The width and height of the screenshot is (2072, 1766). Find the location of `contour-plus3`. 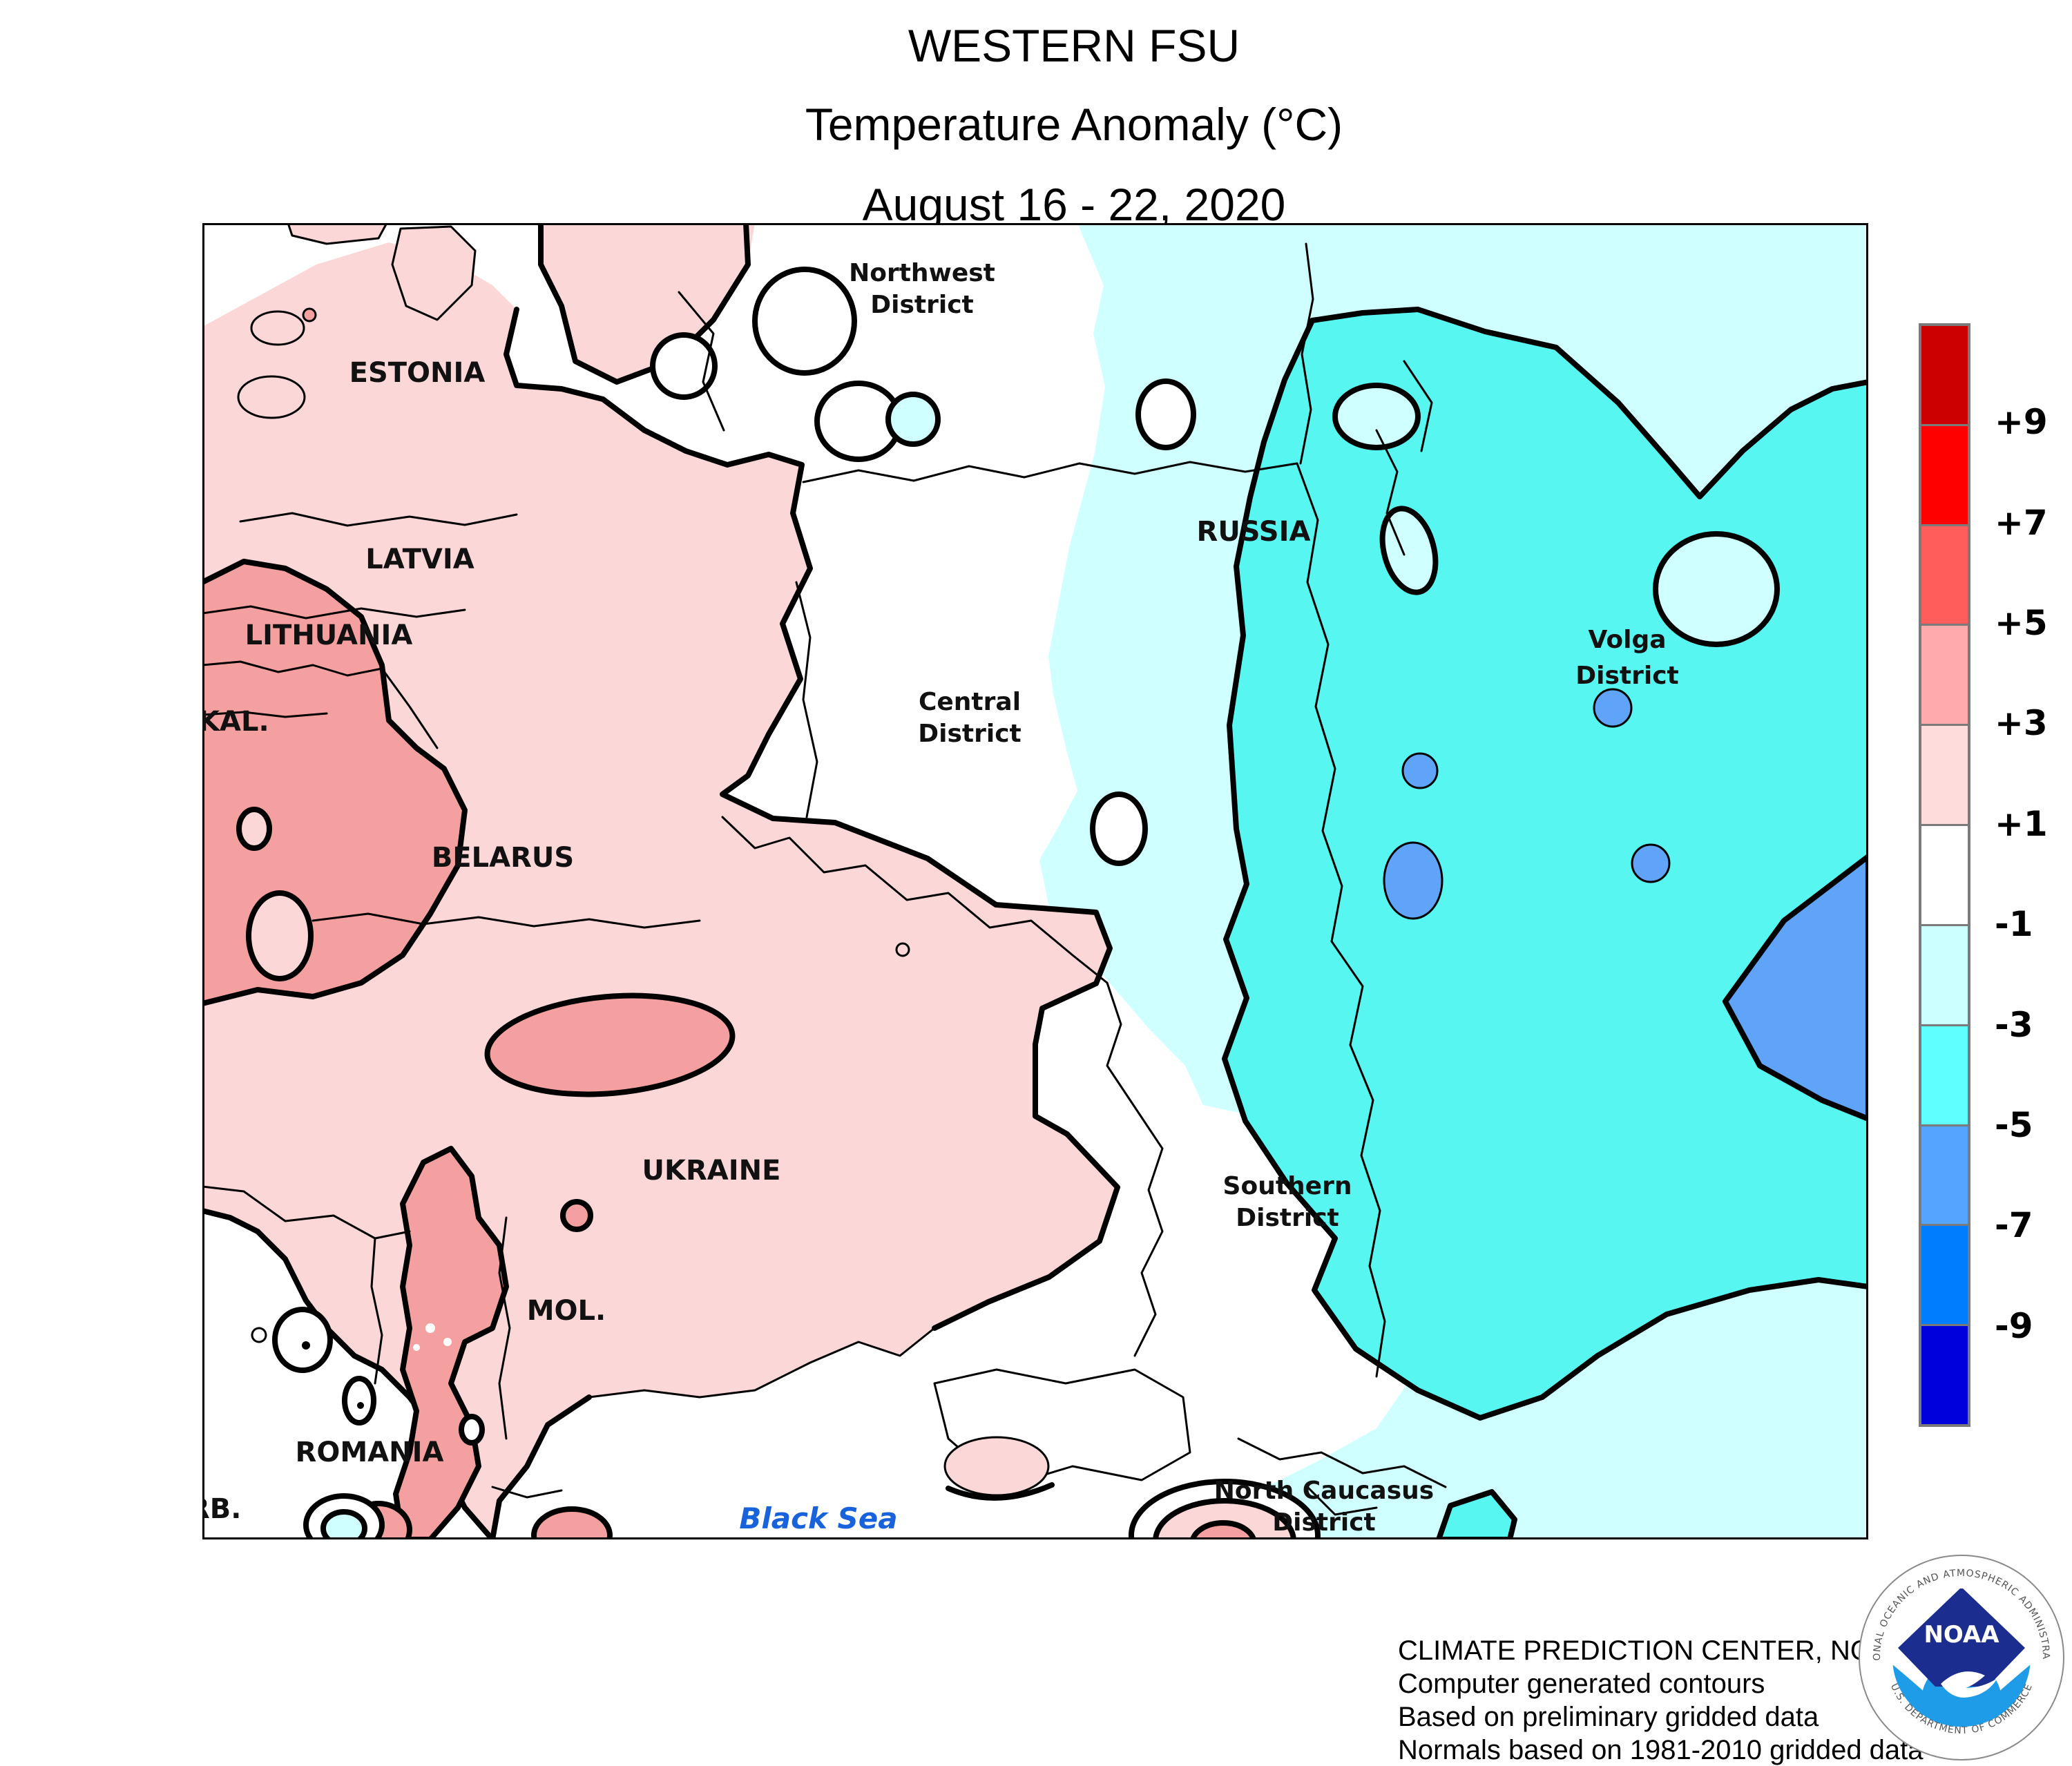

contour-plus3 is located at coordinates (335, 782).